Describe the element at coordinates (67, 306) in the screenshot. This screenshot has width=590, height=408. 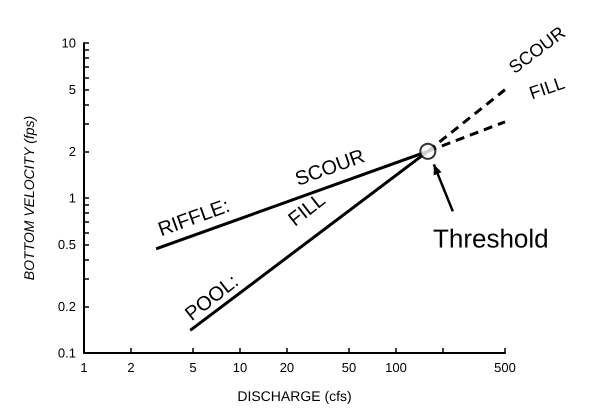
I see `y-tick-label: 0.2` at that location.